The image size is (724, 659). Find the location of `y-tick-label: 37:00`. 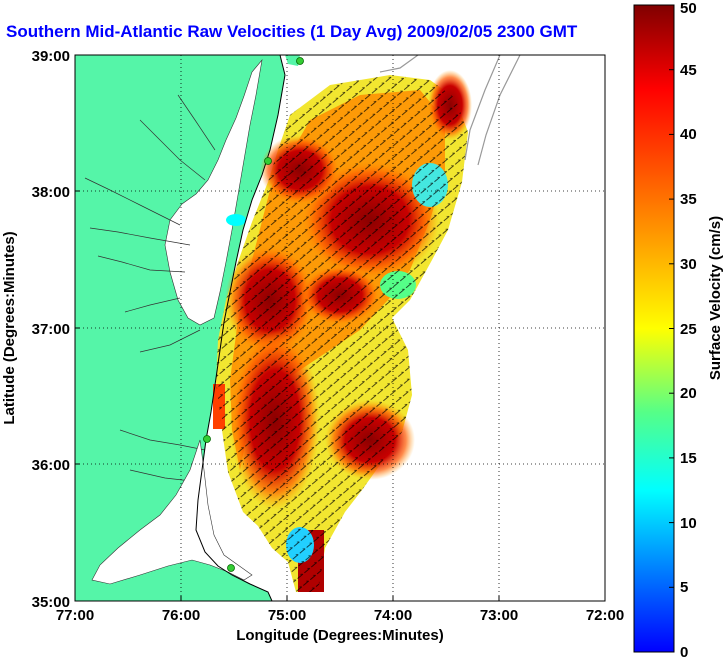

y-tick-label: 37:00 is located at coordinates (51, 329).